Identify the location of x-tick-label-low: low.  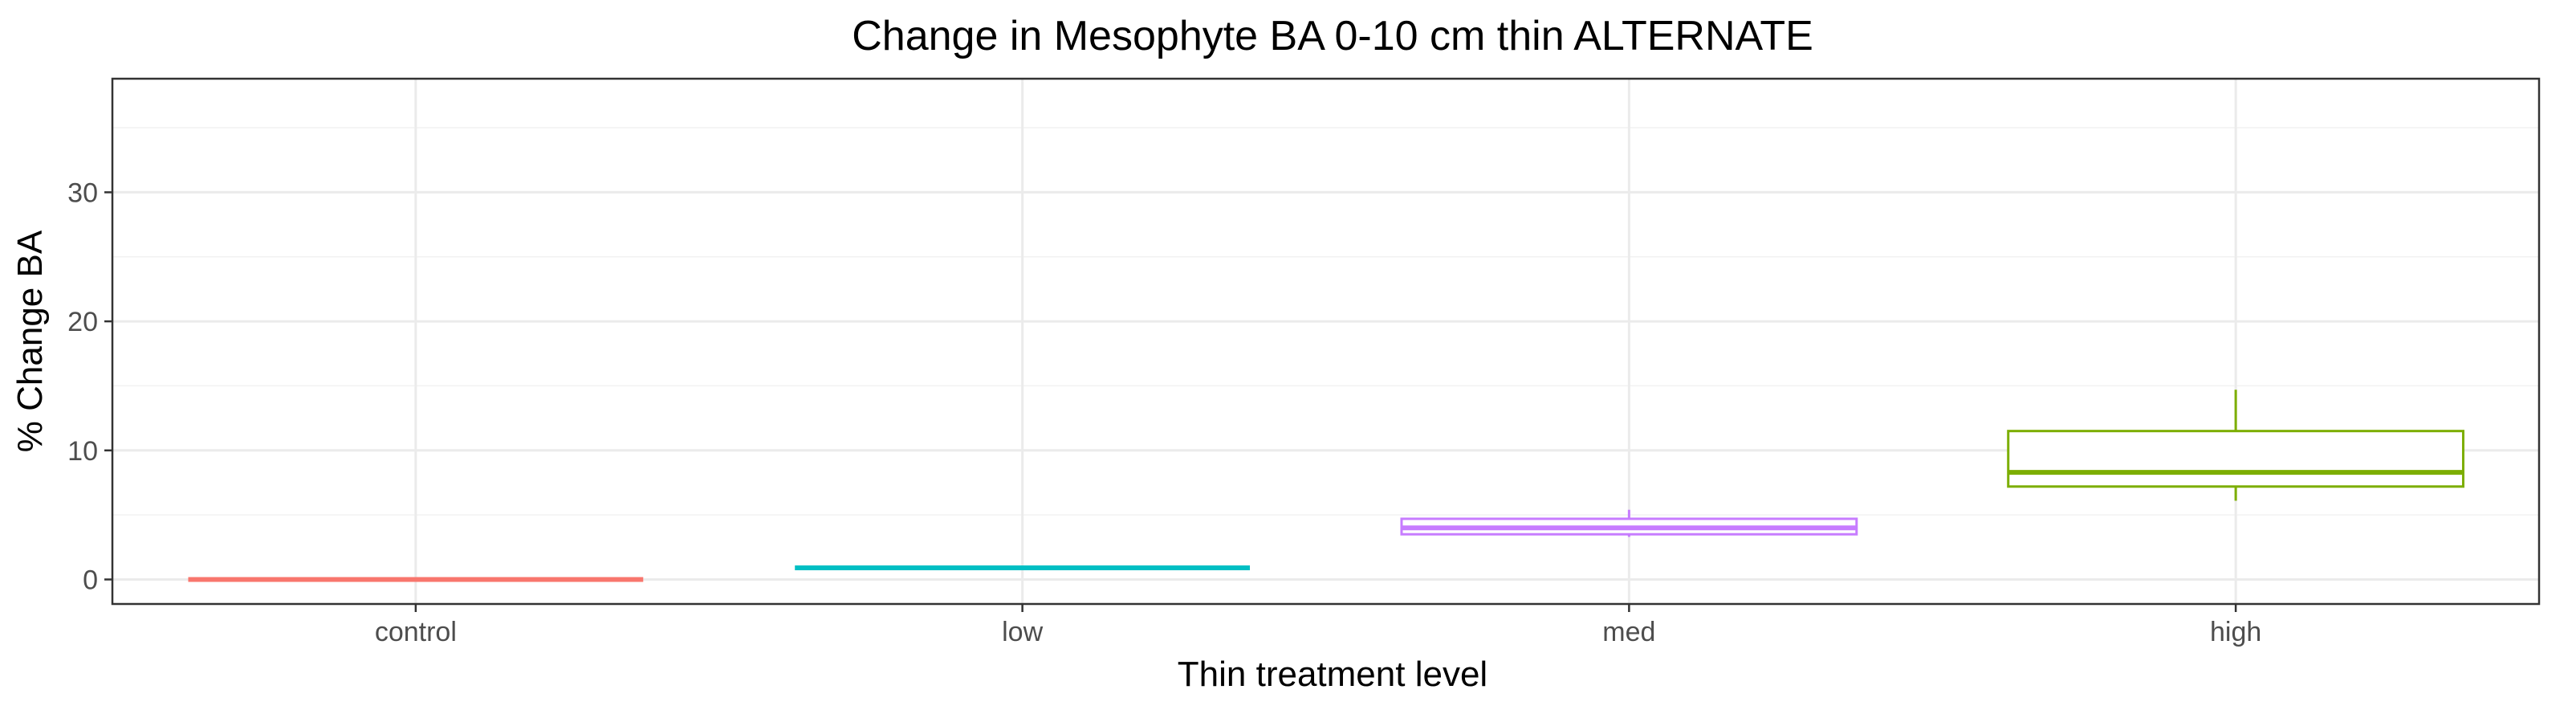
(1022, 632).